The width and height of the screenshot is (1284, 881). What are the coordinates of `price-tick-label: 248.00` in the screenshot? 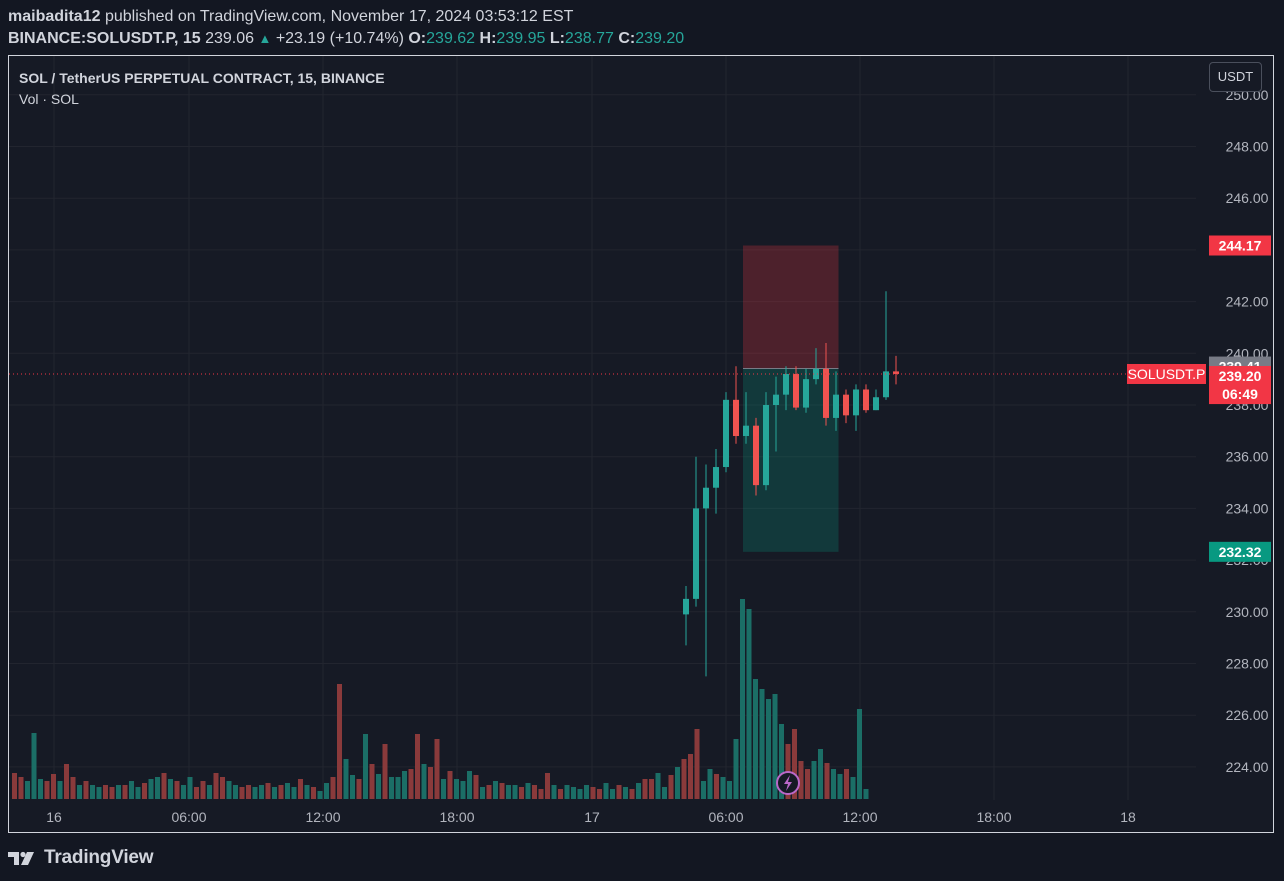 It's located at (1247, 147).